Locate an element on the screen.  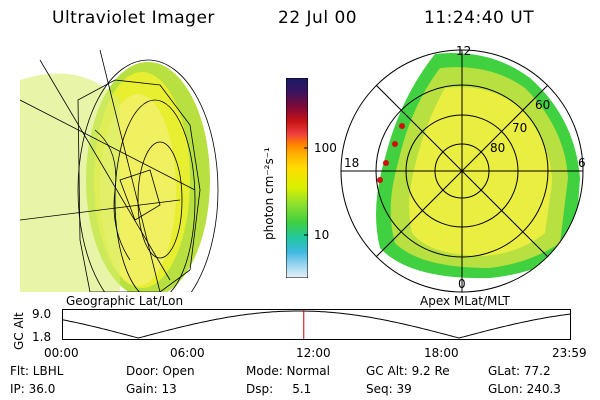
altitude-xtick-3: 18:00 is located at coordinates (441, 353).